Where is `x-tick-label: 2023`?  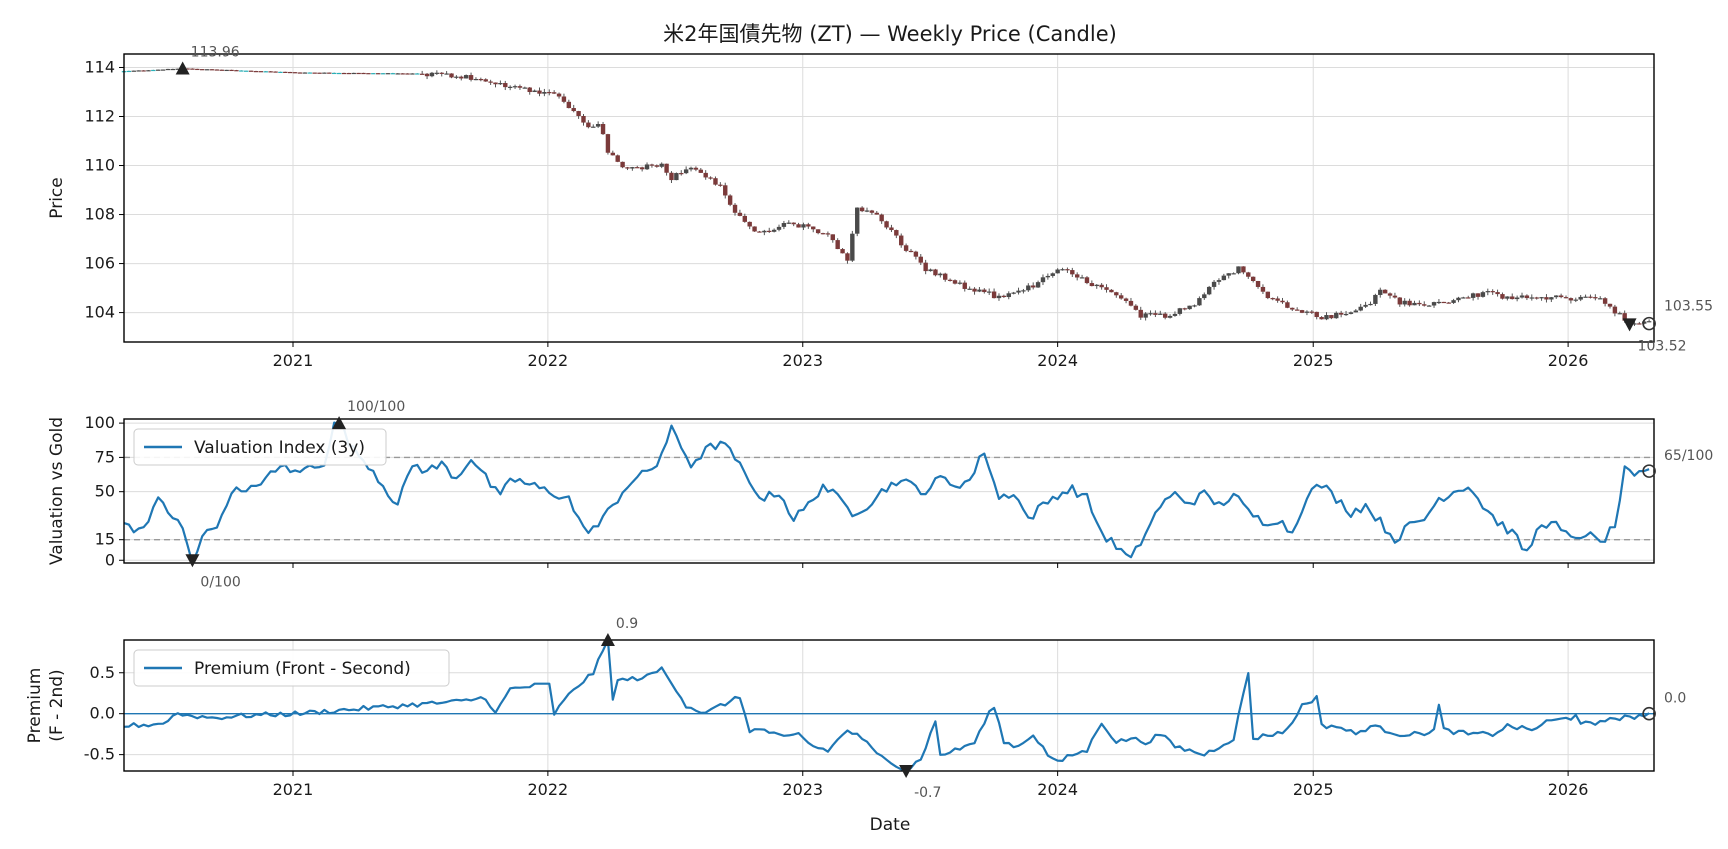
x-tick-label: 2023 is located at coordinates (802, 789).